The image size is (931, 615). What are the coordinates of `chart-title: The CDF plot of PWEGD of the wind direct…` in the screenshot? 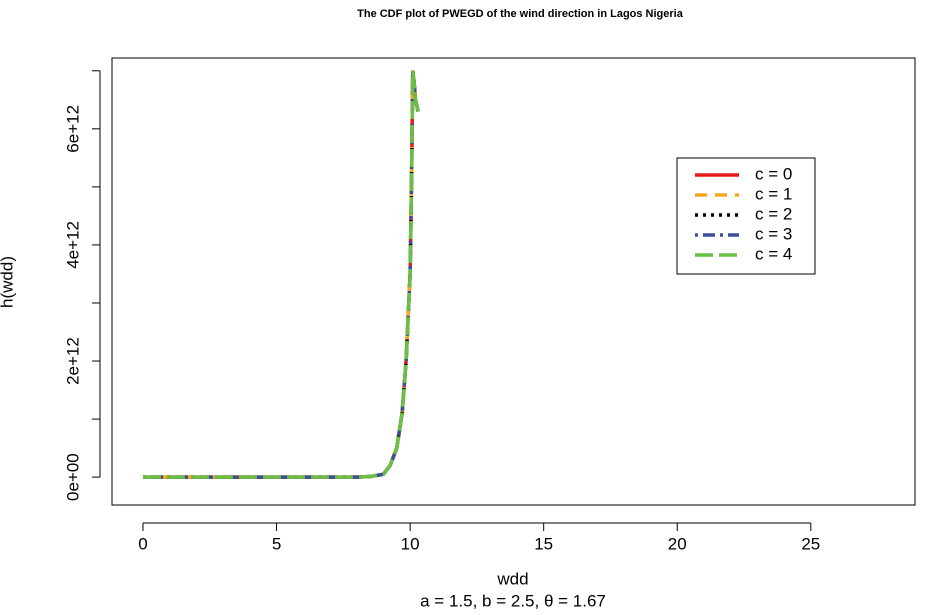 It's located at (520, 14).